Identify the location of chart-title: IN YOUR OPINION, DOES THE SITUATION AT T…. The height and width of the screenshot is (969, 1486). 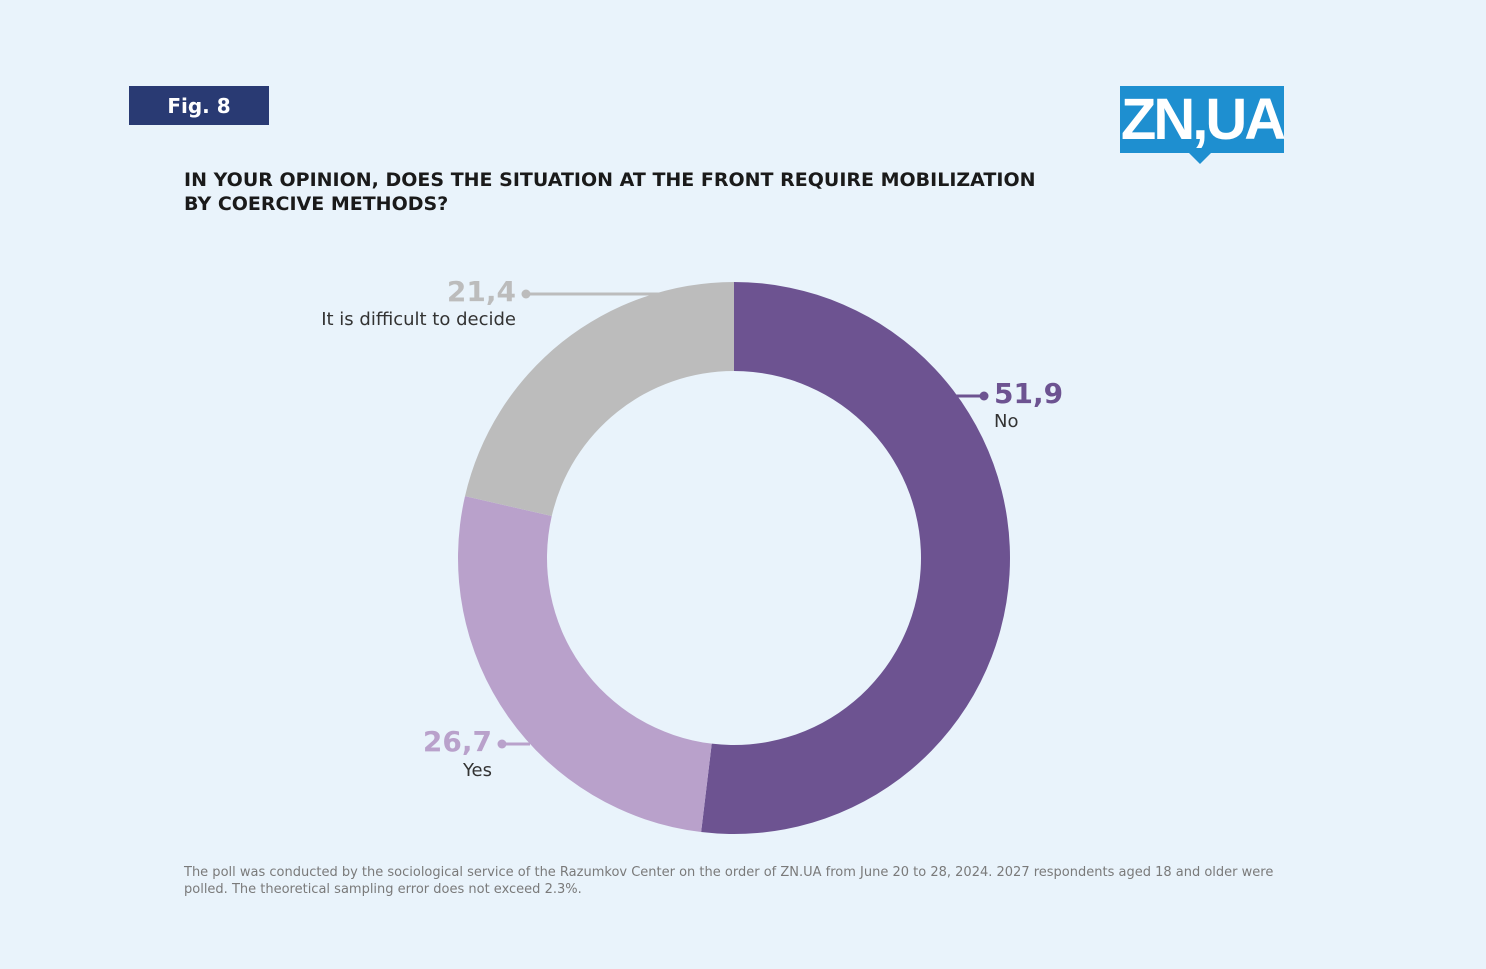
(610, 192).